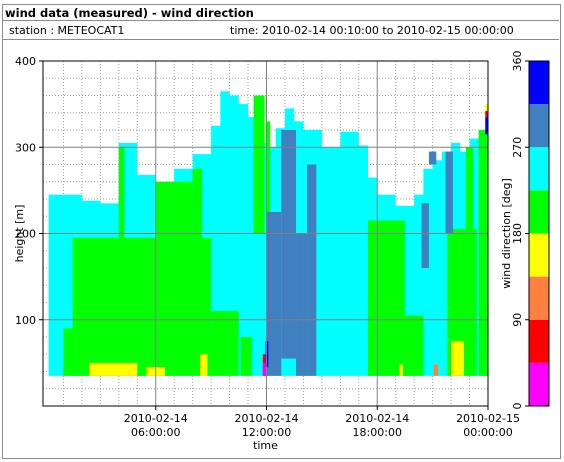  Describe the element at coordinates (517, 406) in the screenshot. I see `colorbar-tick-label: 0` at that location.